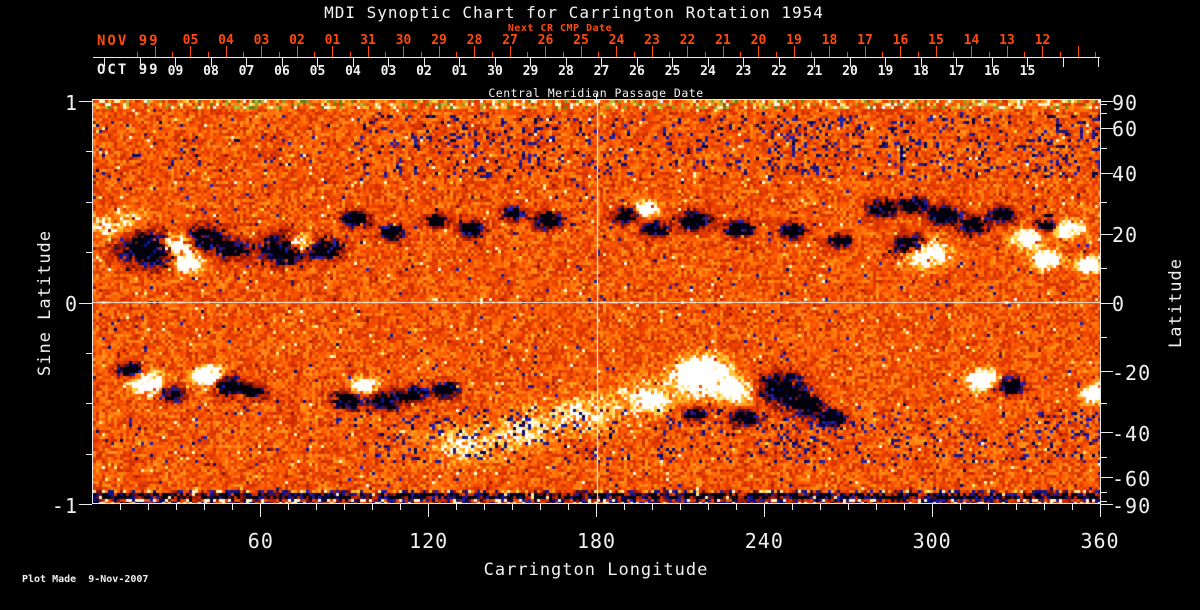 The height and width of the screenshot is (610, 1200). What do you see at coordinates (1132, 505) in the screenshot?
I see `latitude-tick-label: -90` at bounding box center [1132, 505].